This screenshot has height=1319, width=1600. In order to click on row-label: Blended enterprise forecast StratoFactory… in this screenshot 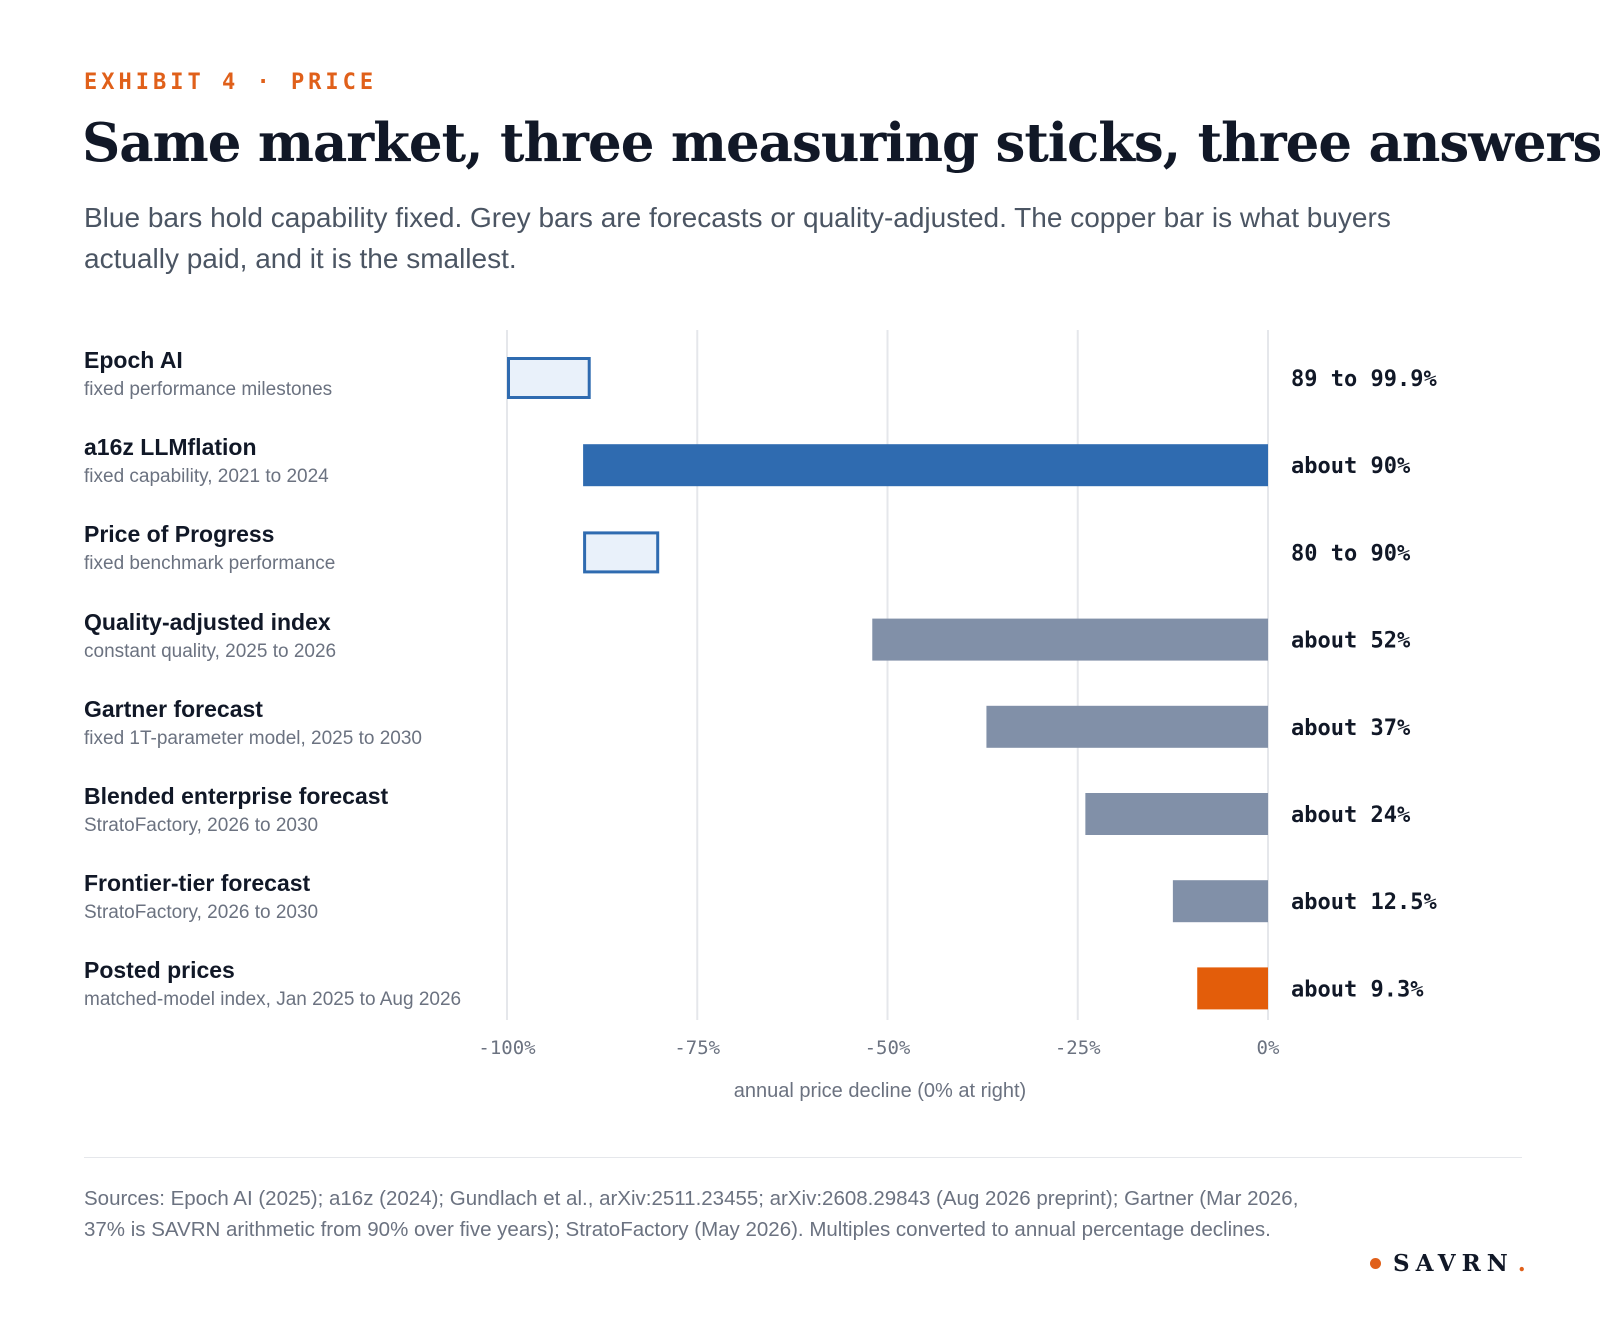, I will do `click(294, 811)`.